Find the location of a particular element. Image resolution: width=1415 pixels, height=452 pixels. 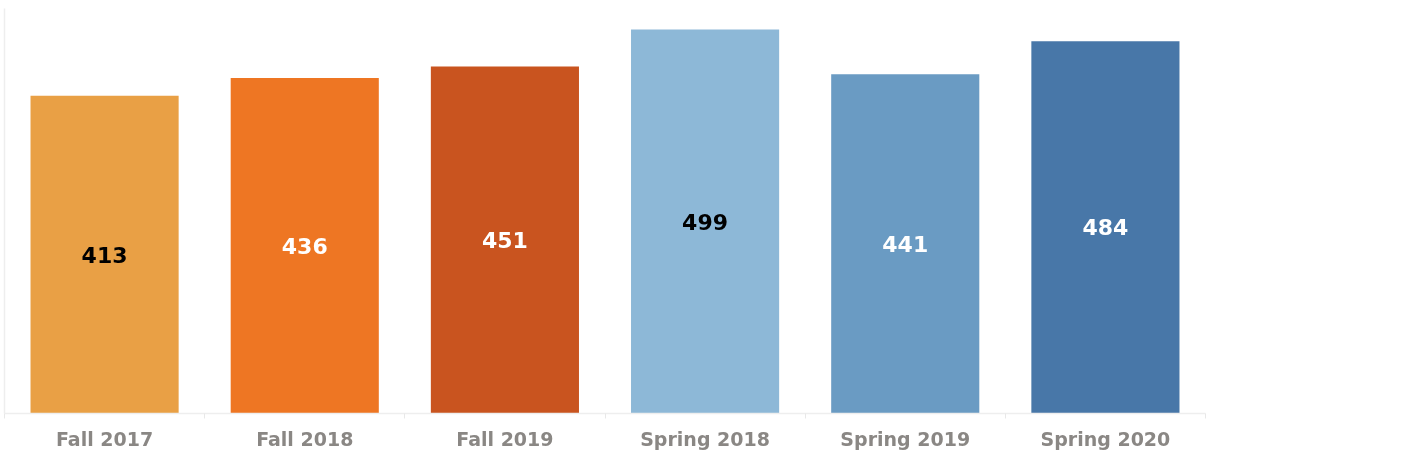

x-tick-label: Spring 2018 is located at coordinates (705, 438).